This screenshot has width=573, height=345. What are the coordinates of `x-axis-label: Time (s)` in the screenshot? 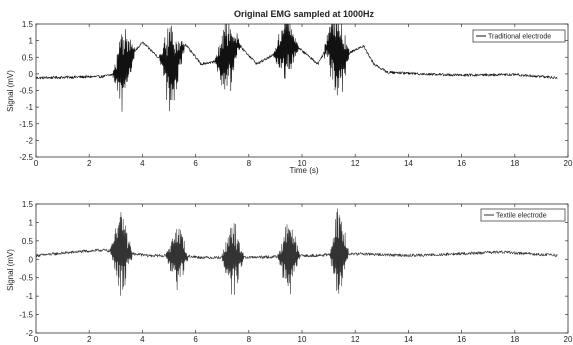 It's located at (303, 170).